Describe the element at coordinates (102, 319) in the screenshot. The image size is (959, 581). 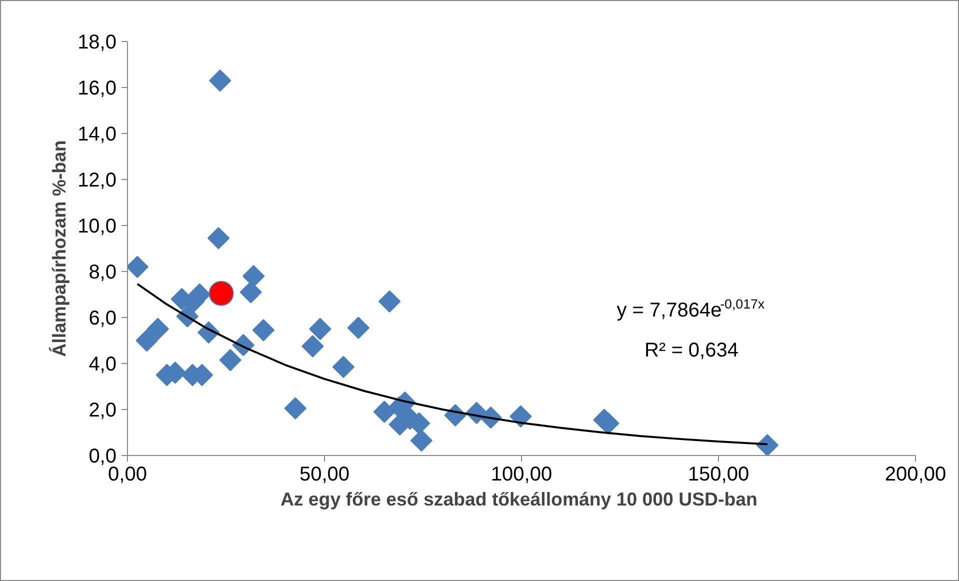
I see `y-tick-label: 6,0` at that location.